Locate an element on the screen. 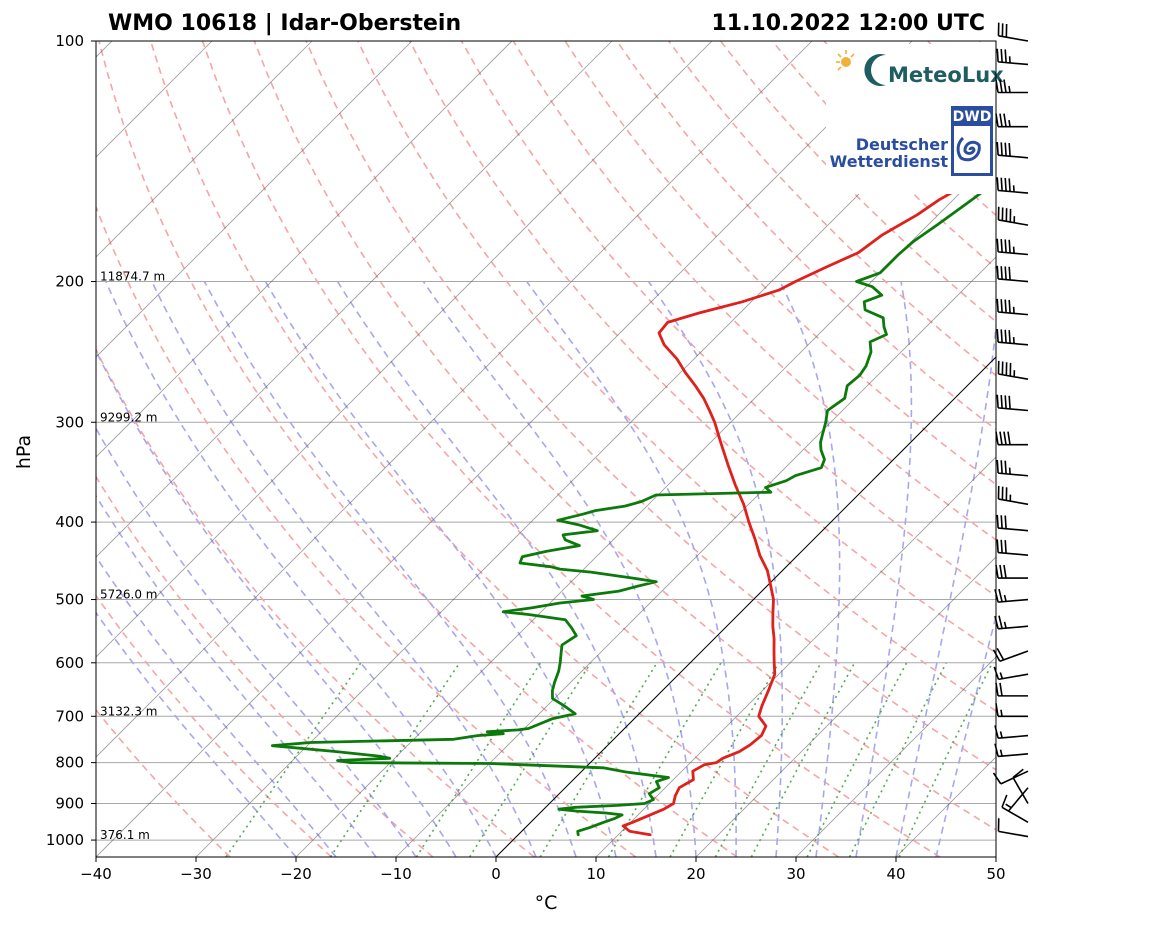 The image size is (1160, 925). sun-icon is located at coordinates (845, 60).